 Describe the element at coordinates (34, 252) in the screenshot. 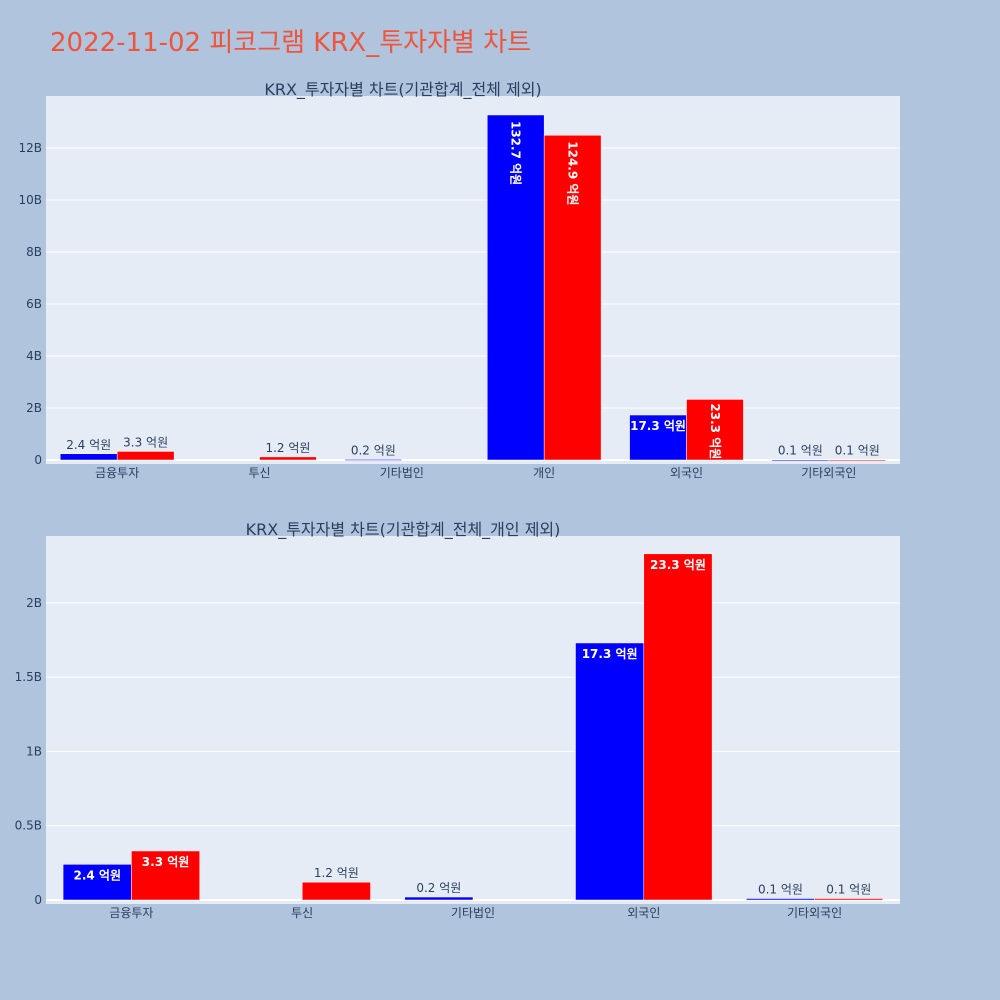

I see `y-tick-label: 8B` at that location.